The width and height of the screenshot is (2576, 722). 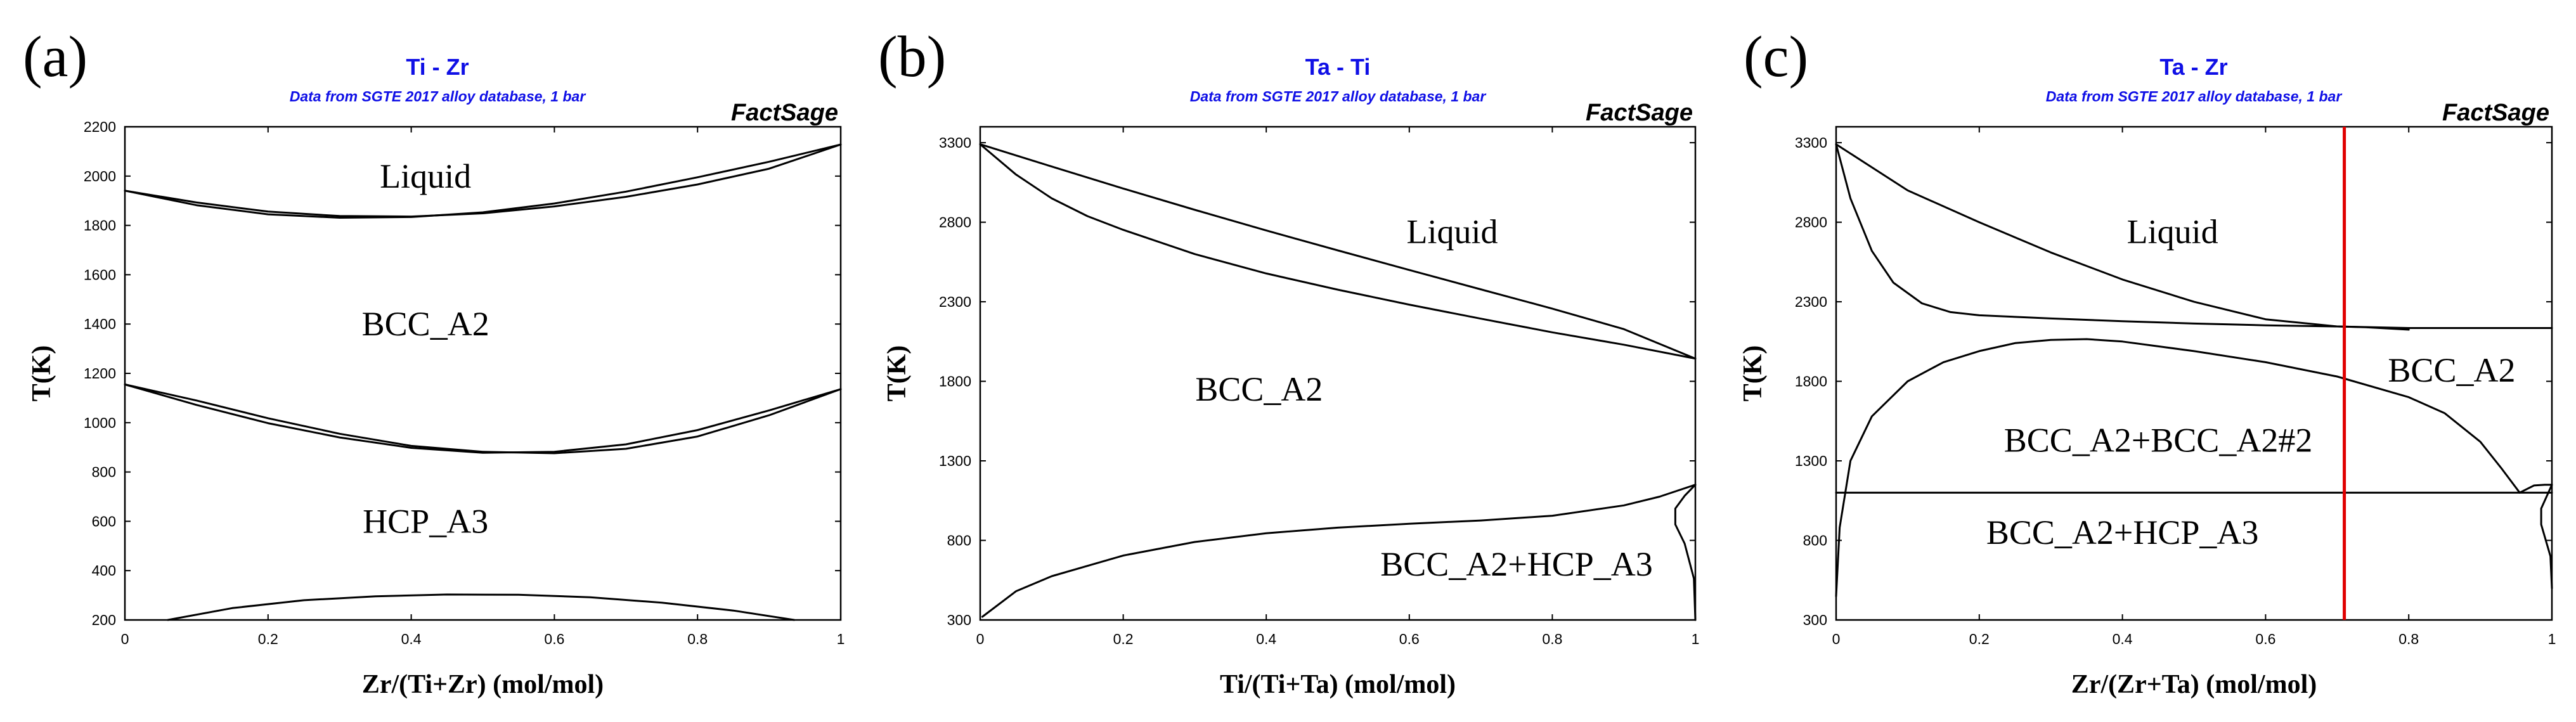 What do you see at coordinates (1338, 684) in the screenshot?
I see `x-axis-label: Ti/(Ti+Ta) (mol/mol)` at bounding box center [1338, 684].